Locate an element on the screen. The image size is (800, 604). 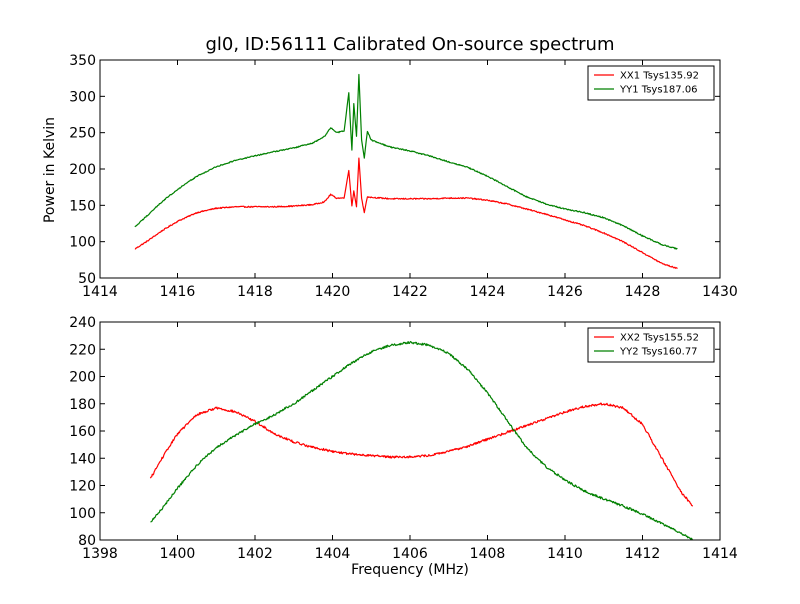
x-tick-label: 1406 is located at coordinates (410, 554).